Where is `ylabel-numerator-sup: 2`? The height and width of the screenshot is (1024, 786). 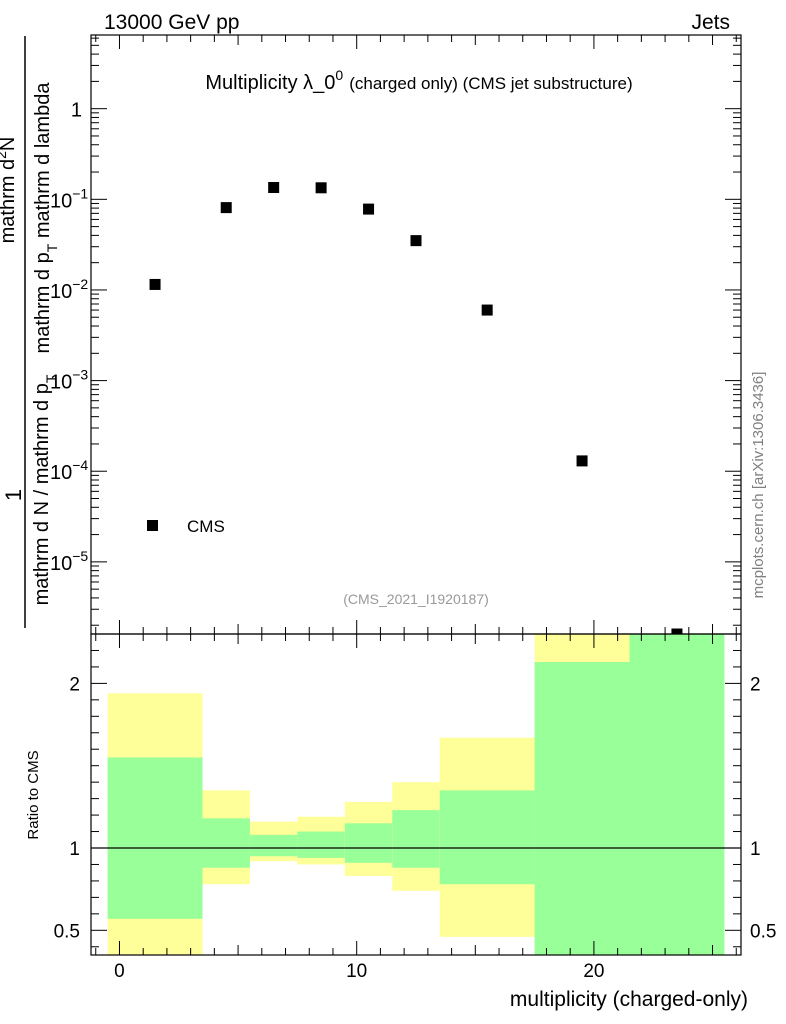
ylabel-numerator-sup: 2 is located at coordinates (4, 155).